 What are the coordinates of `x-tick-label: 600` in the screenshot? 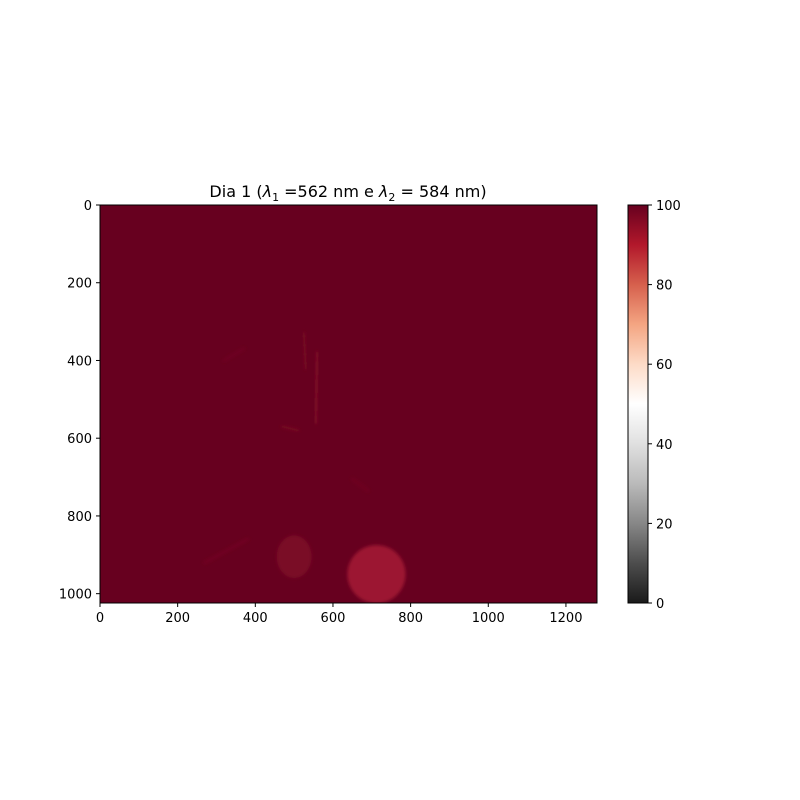 It's located at (333, 618).